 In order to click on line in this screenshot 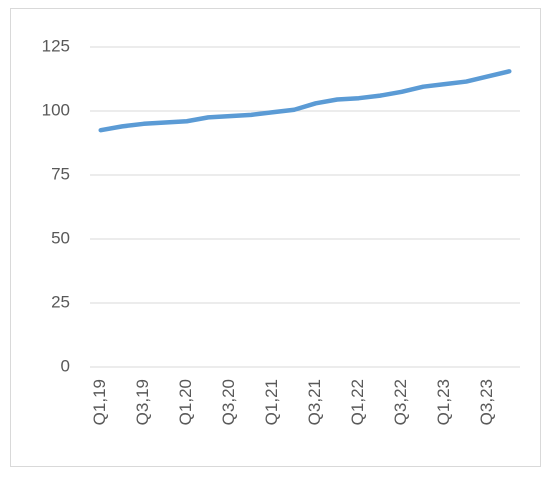, I will do `click(305, 101)`.